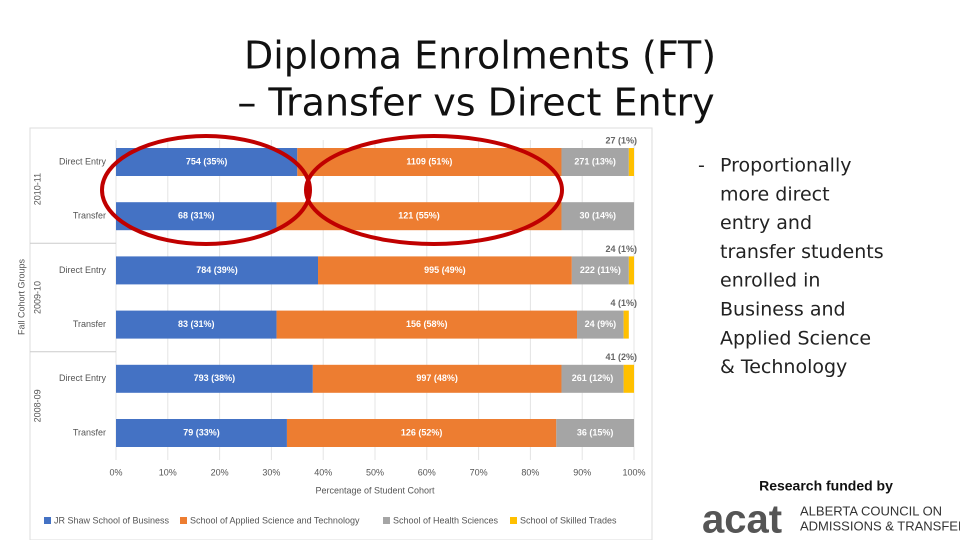  What do you see at coordinates (623, 303) in the screenshot?
I see `value-label: 4 (1%)` at bounding box center [623, 303].